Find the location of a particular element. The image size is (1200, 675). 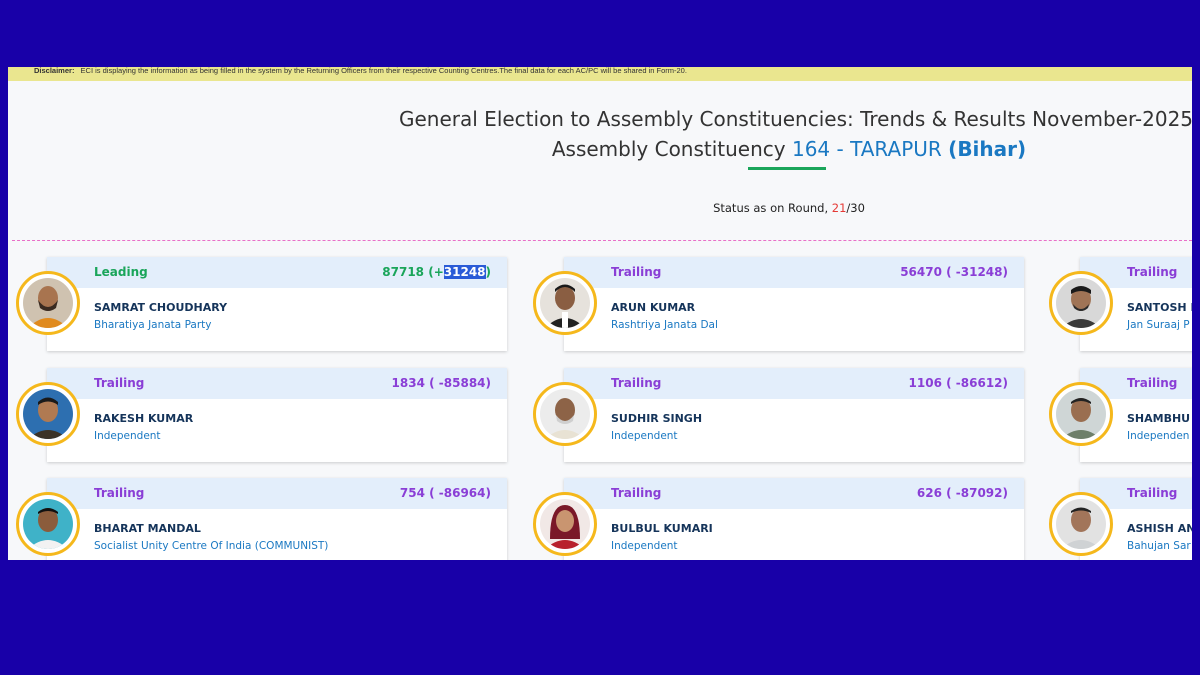

candidate-votes: 87718 (+31248) is located at coordinates (436, 272).